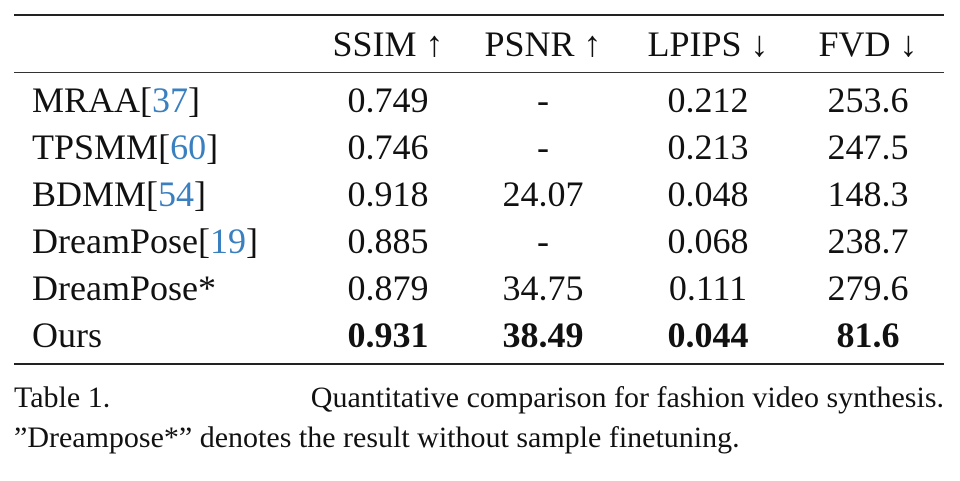 This screenshot has height=481, width=960. What do you see at coordinates (479, 72) in the screenshot?
I see `table-header-rule` at bounding box center [479, 72].